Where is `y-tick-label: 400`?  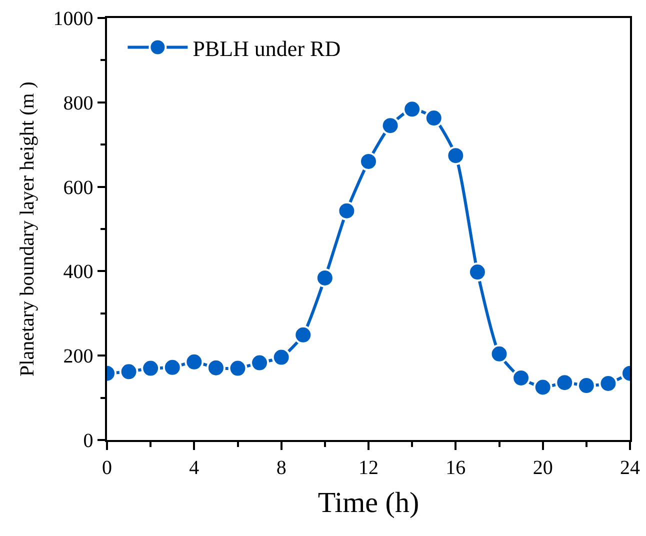 y-tick-label: 400 is located at coordinates (78, 272).